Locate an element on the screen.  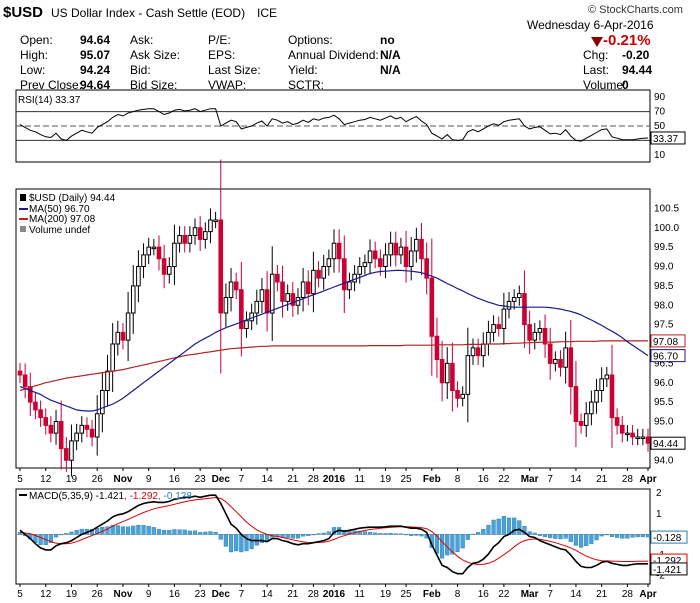
x-axis-label: 26 is located at coordinates (98, 479).